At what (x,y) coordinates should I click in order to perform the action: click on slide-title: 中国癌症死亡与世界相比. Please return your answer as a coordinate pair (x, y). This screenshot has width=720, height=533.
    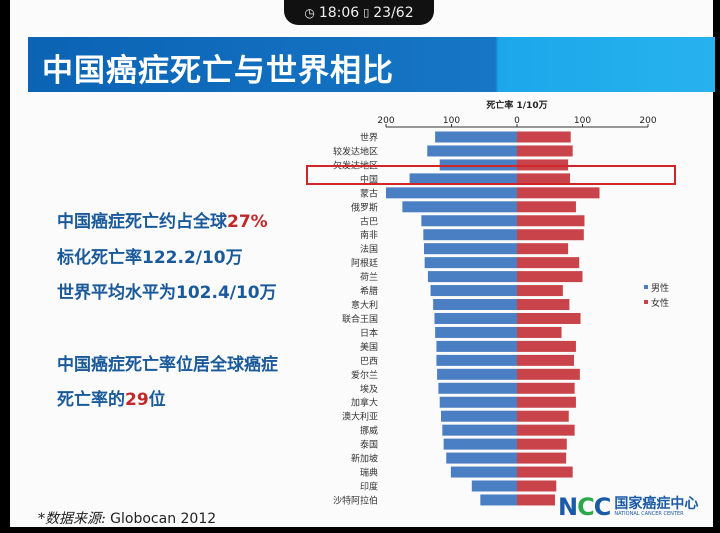
    Looking at the image, I should click on (218, 71).